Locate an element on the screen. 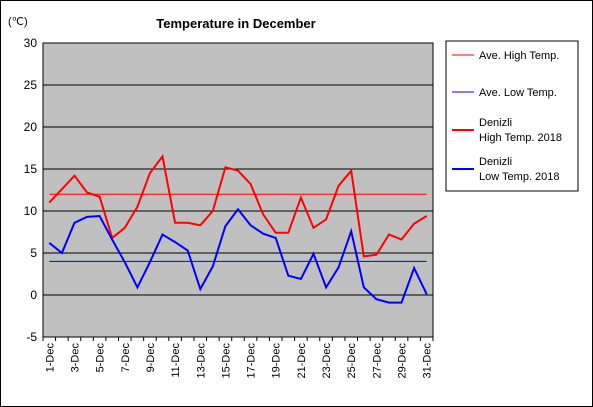 This screenshot has height=407, width=593. x-tick-label: 19-Dec is located at coordinates (277, 361).